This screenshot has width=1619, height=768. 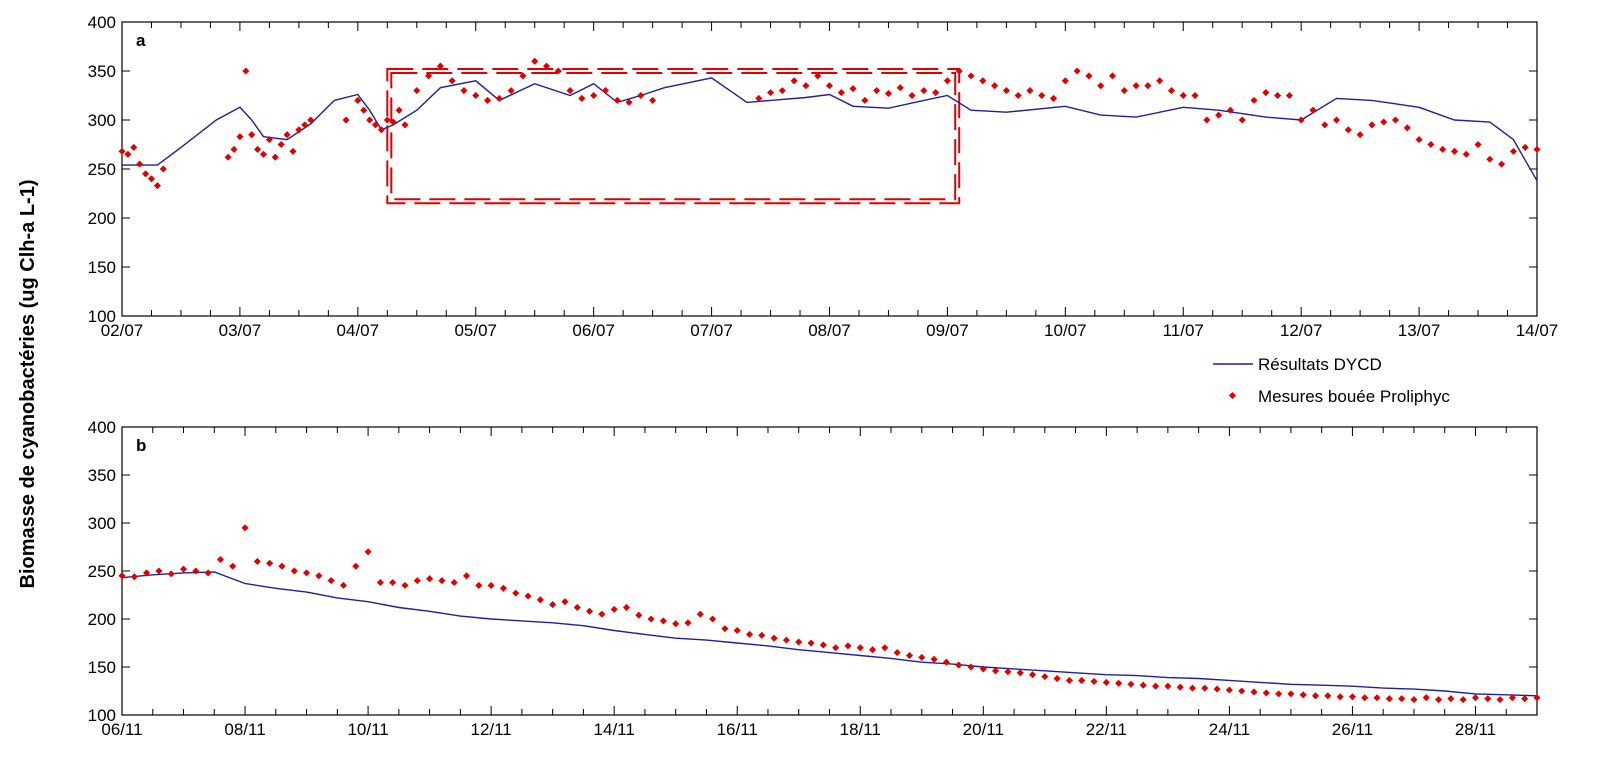 I want to click on x-tick-label: 02/07, so click(x=122, y=330).